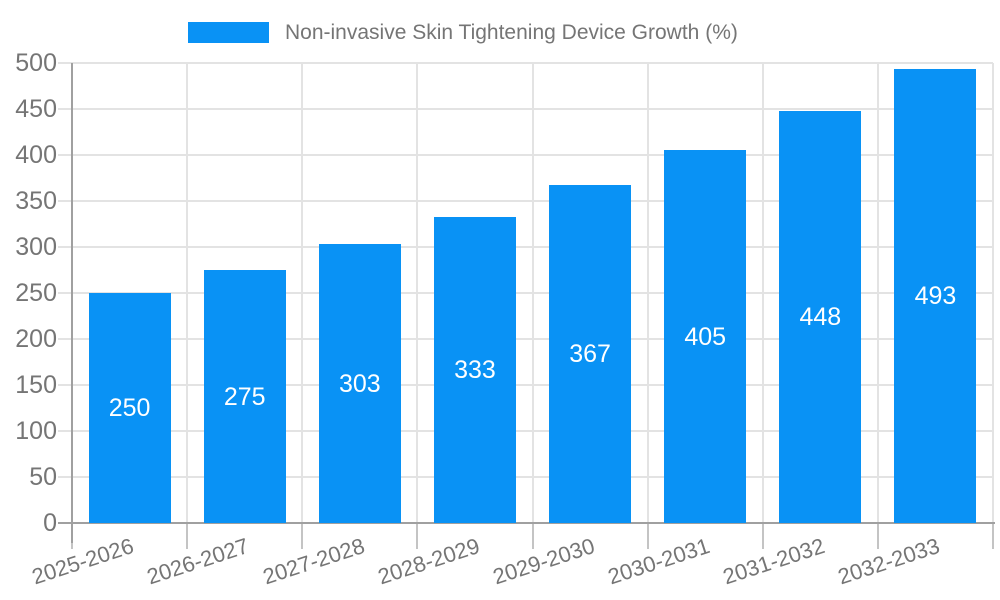 The width and height of the screenshot is (1000, 600). Describe the element at coordinates (36, 109) in the screenshot. I see `y-axis-tick-label: 450` at that location.